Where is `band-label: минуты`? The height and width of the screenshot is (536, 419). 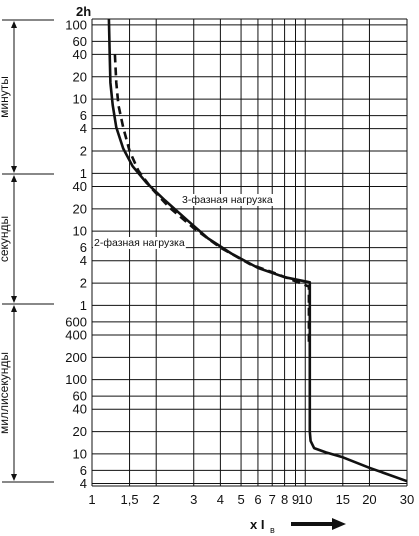
band-label: минуты is located at coordinates (5, 97).